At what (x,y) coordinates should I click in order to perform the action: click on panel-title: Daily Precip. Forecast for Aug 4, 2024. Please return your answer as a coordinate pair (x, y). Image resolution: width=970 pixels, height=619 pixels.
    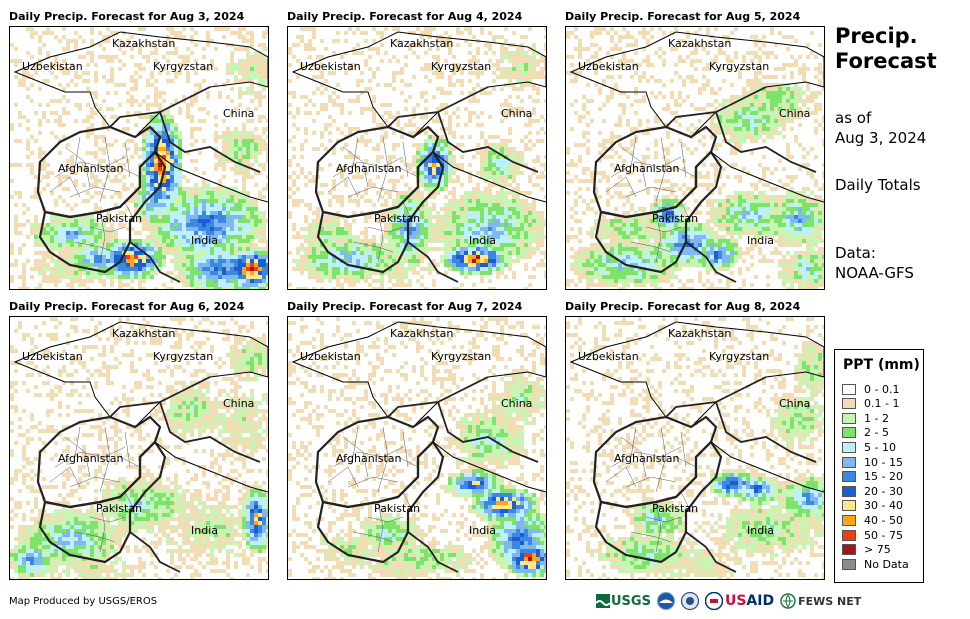
    Looking at the image, I should click on (405, 16).